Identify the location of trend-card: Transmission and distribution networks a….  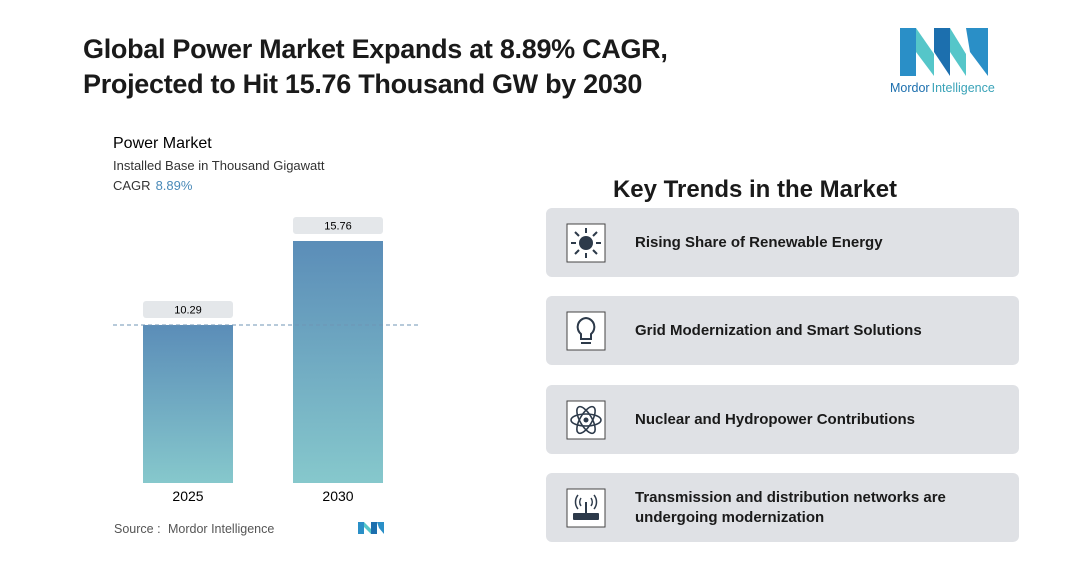
(782, 507).